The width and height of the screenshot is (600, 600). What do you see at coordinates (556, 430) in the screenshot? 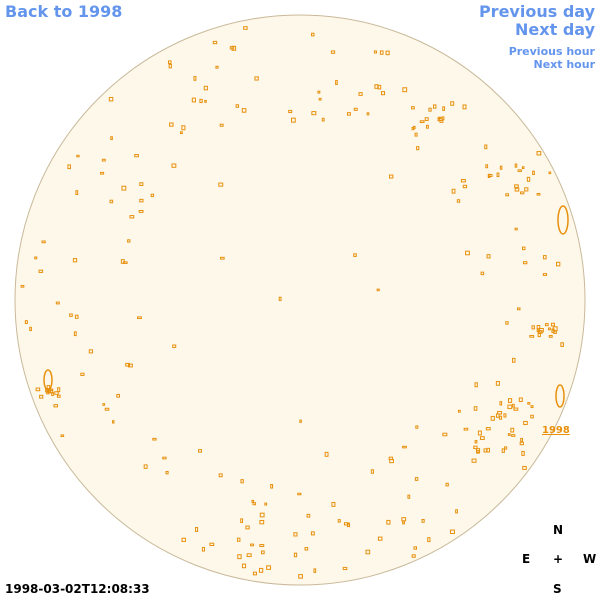
I see `region-label: 1998` at bounding box center [556, 430].